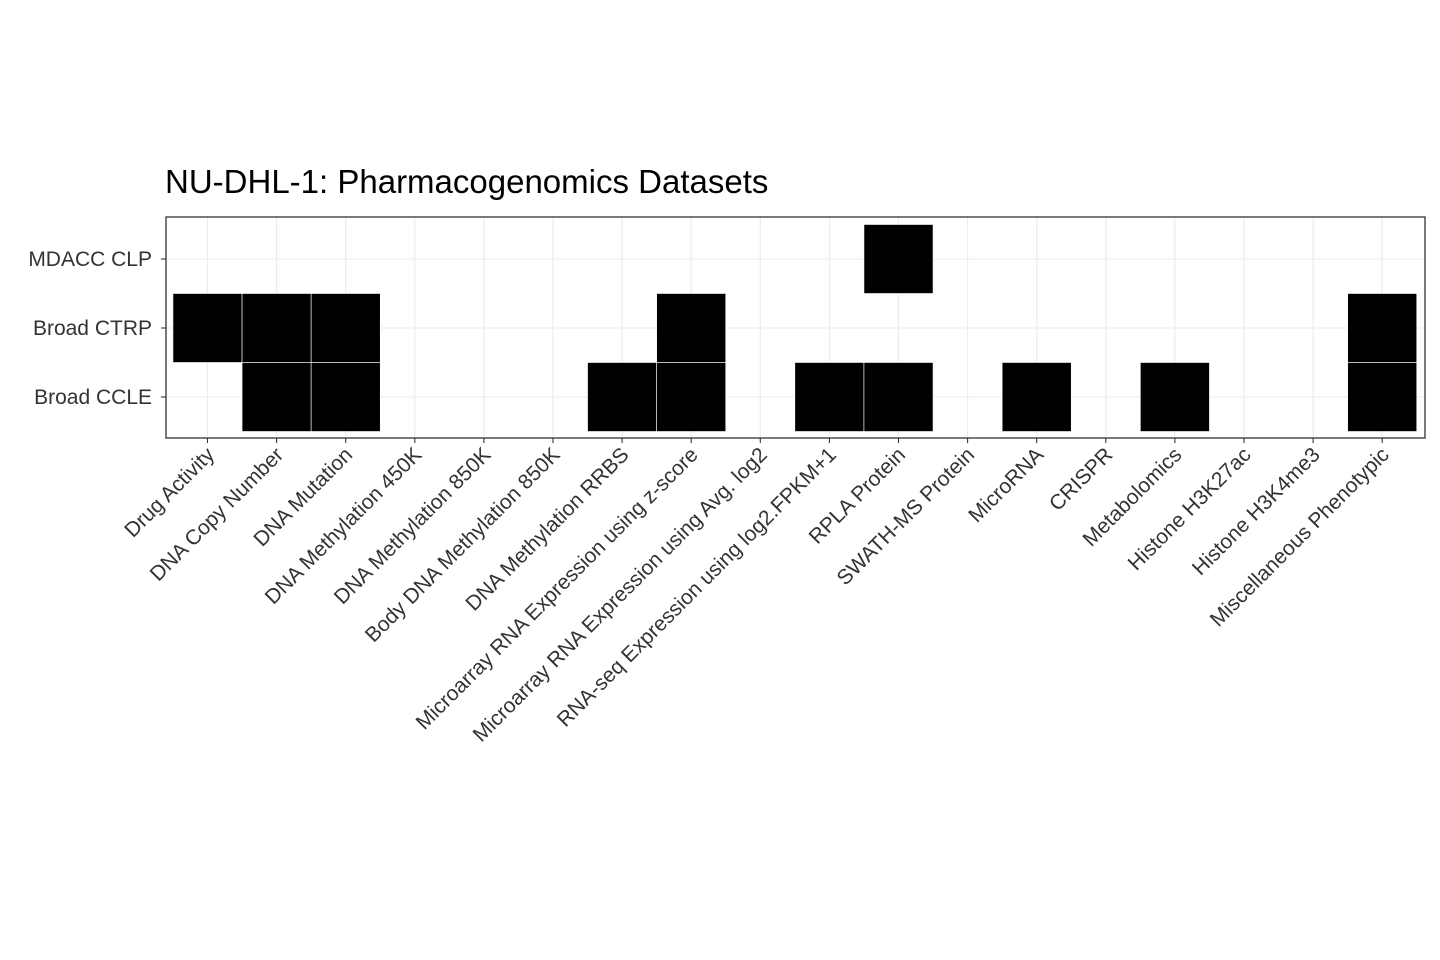 This screenshot has width=1440, height=960. Describe the element at coordinates (345, 397) in the screenshot. I see `heatmap-cell-broad-ccle-dna-mutation` at that location.